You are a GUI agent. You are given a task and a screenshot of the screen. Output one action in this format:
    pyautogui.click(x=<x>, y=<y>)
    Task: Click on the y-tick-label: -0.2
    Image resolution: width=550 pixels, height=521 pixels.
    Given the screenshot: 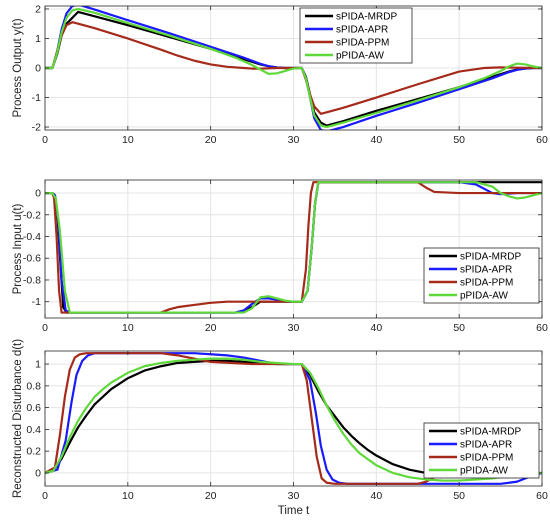 What is the action you would take?
    pyautogui.click(x=32, y=215)
    